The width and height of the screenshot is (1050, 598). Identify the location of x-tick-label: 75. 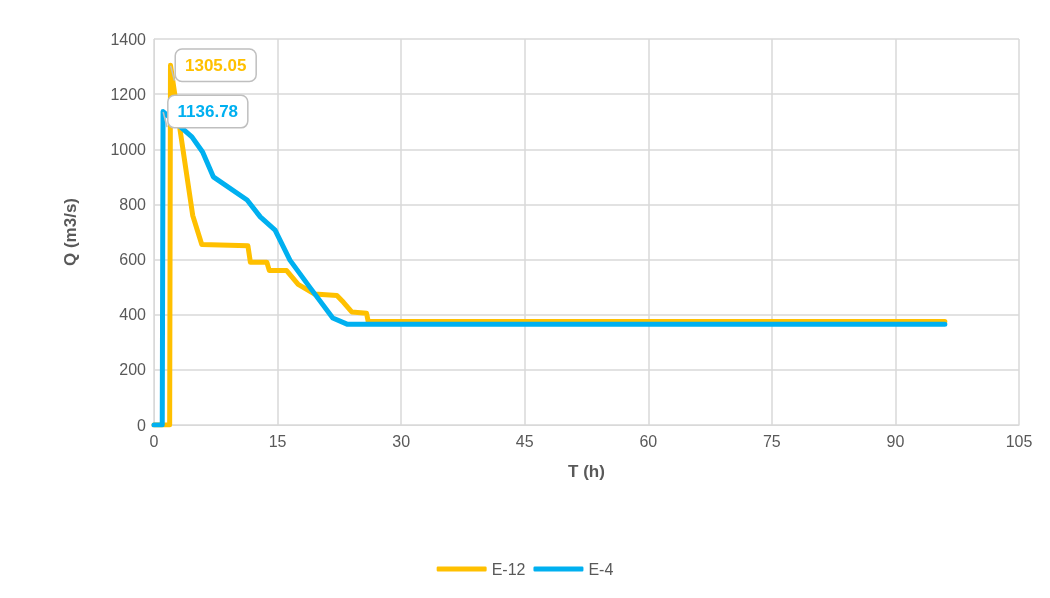
(771, 441).